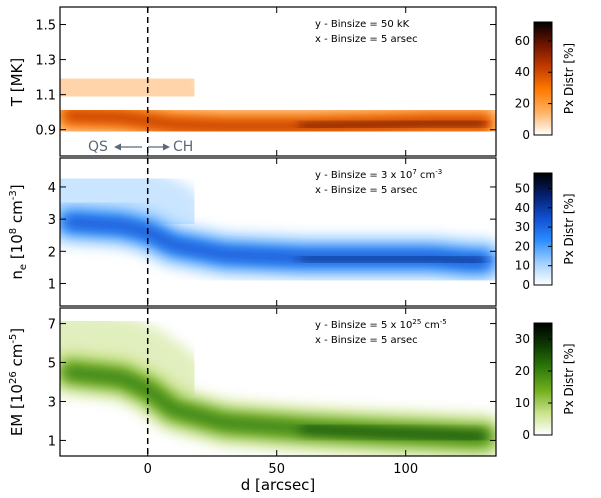 The height and width of the screenshot is (498, 601). I want to click on xlabel: d [arcsec], so click(278, 485).